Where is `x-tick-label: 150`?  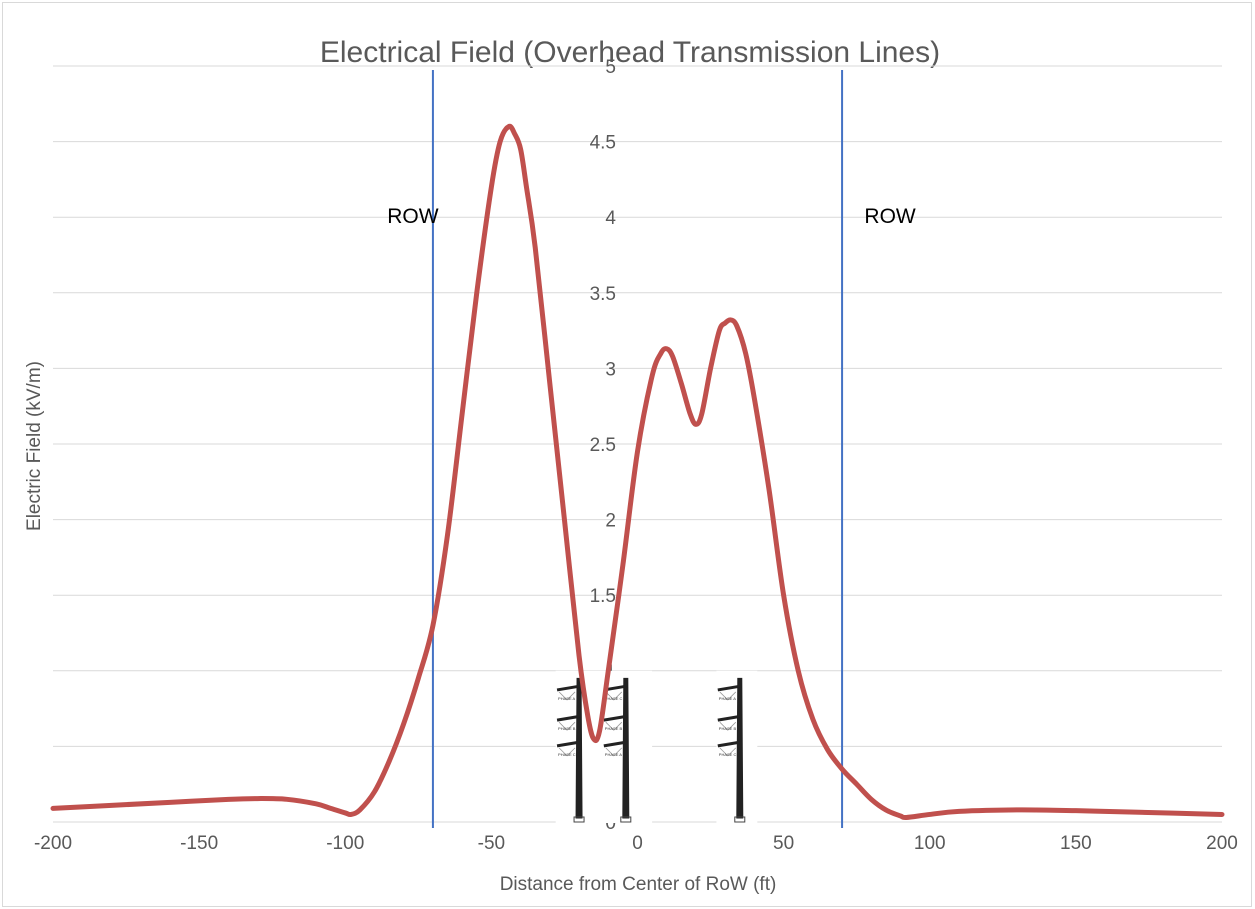
x-tick-label: 150 is located at coordinates (1076, 843).